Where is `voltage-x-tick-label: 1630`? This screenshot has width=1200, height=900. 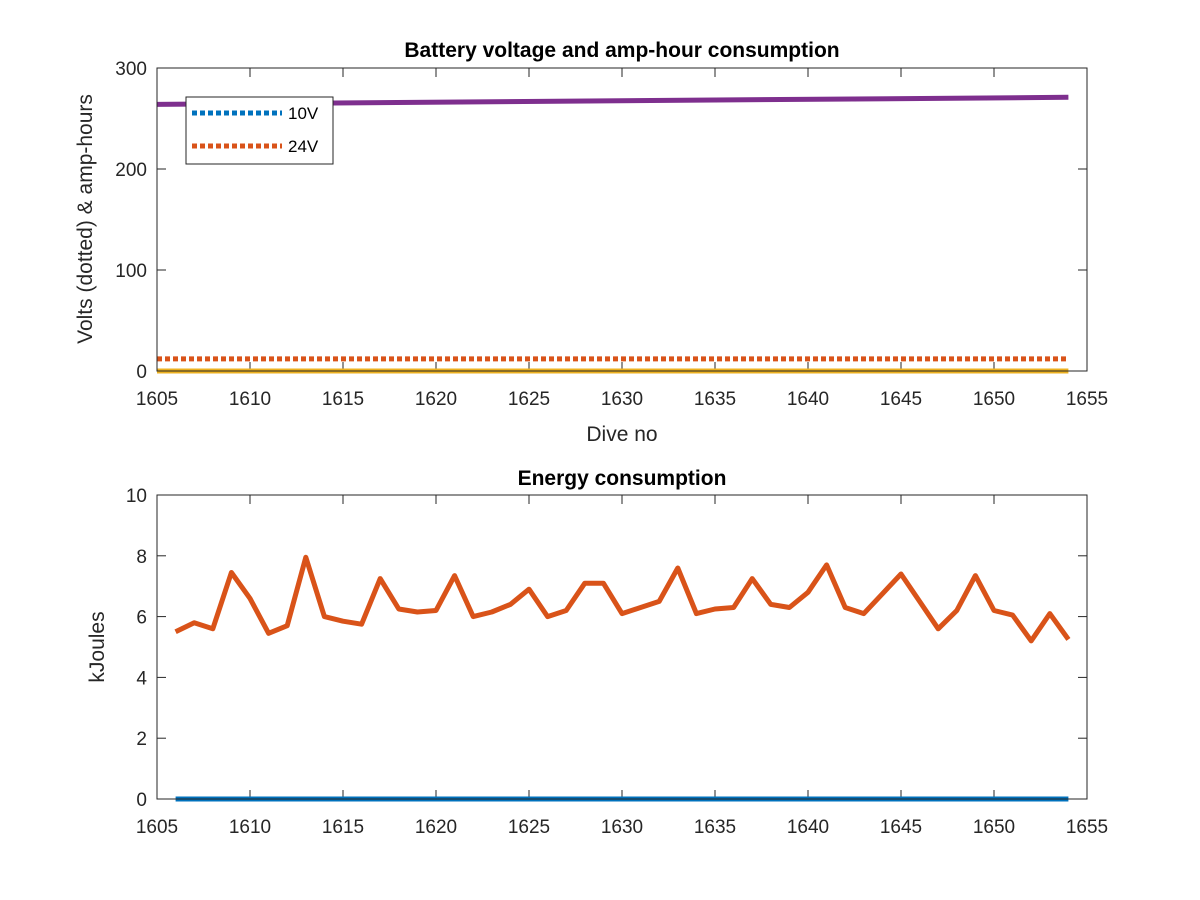
voltage-x-tick-label: 1630 is located at coordinates (622, 399).